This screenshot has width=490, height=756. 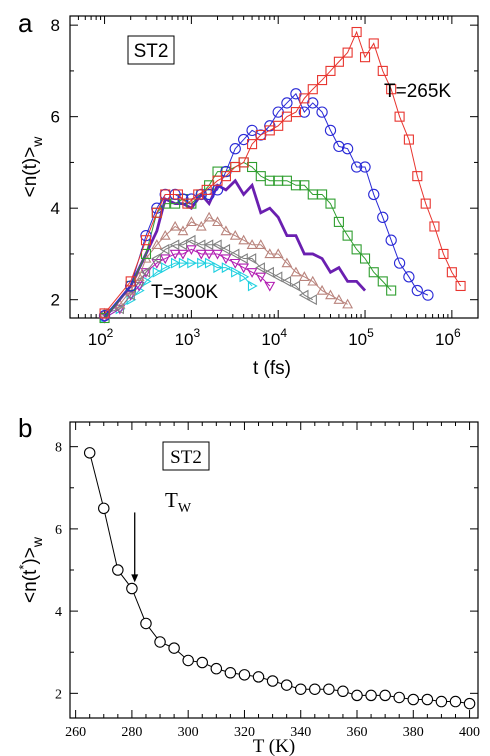 What do you see at coordinates (448, 337) in the screenshot?
I see `x-tick-label: 10⁶` at bounding box center [448, 337].